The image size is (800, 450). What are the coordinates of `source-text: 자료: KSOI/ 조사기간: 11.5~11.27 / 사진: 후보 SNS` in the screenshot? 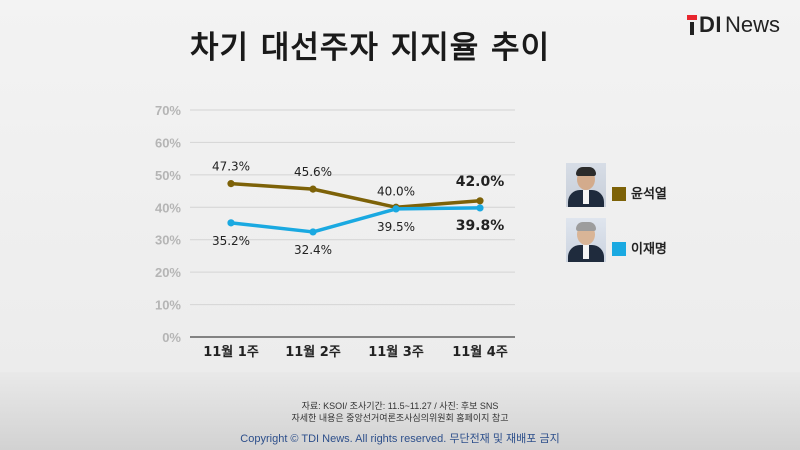 It's located at (400, 406).